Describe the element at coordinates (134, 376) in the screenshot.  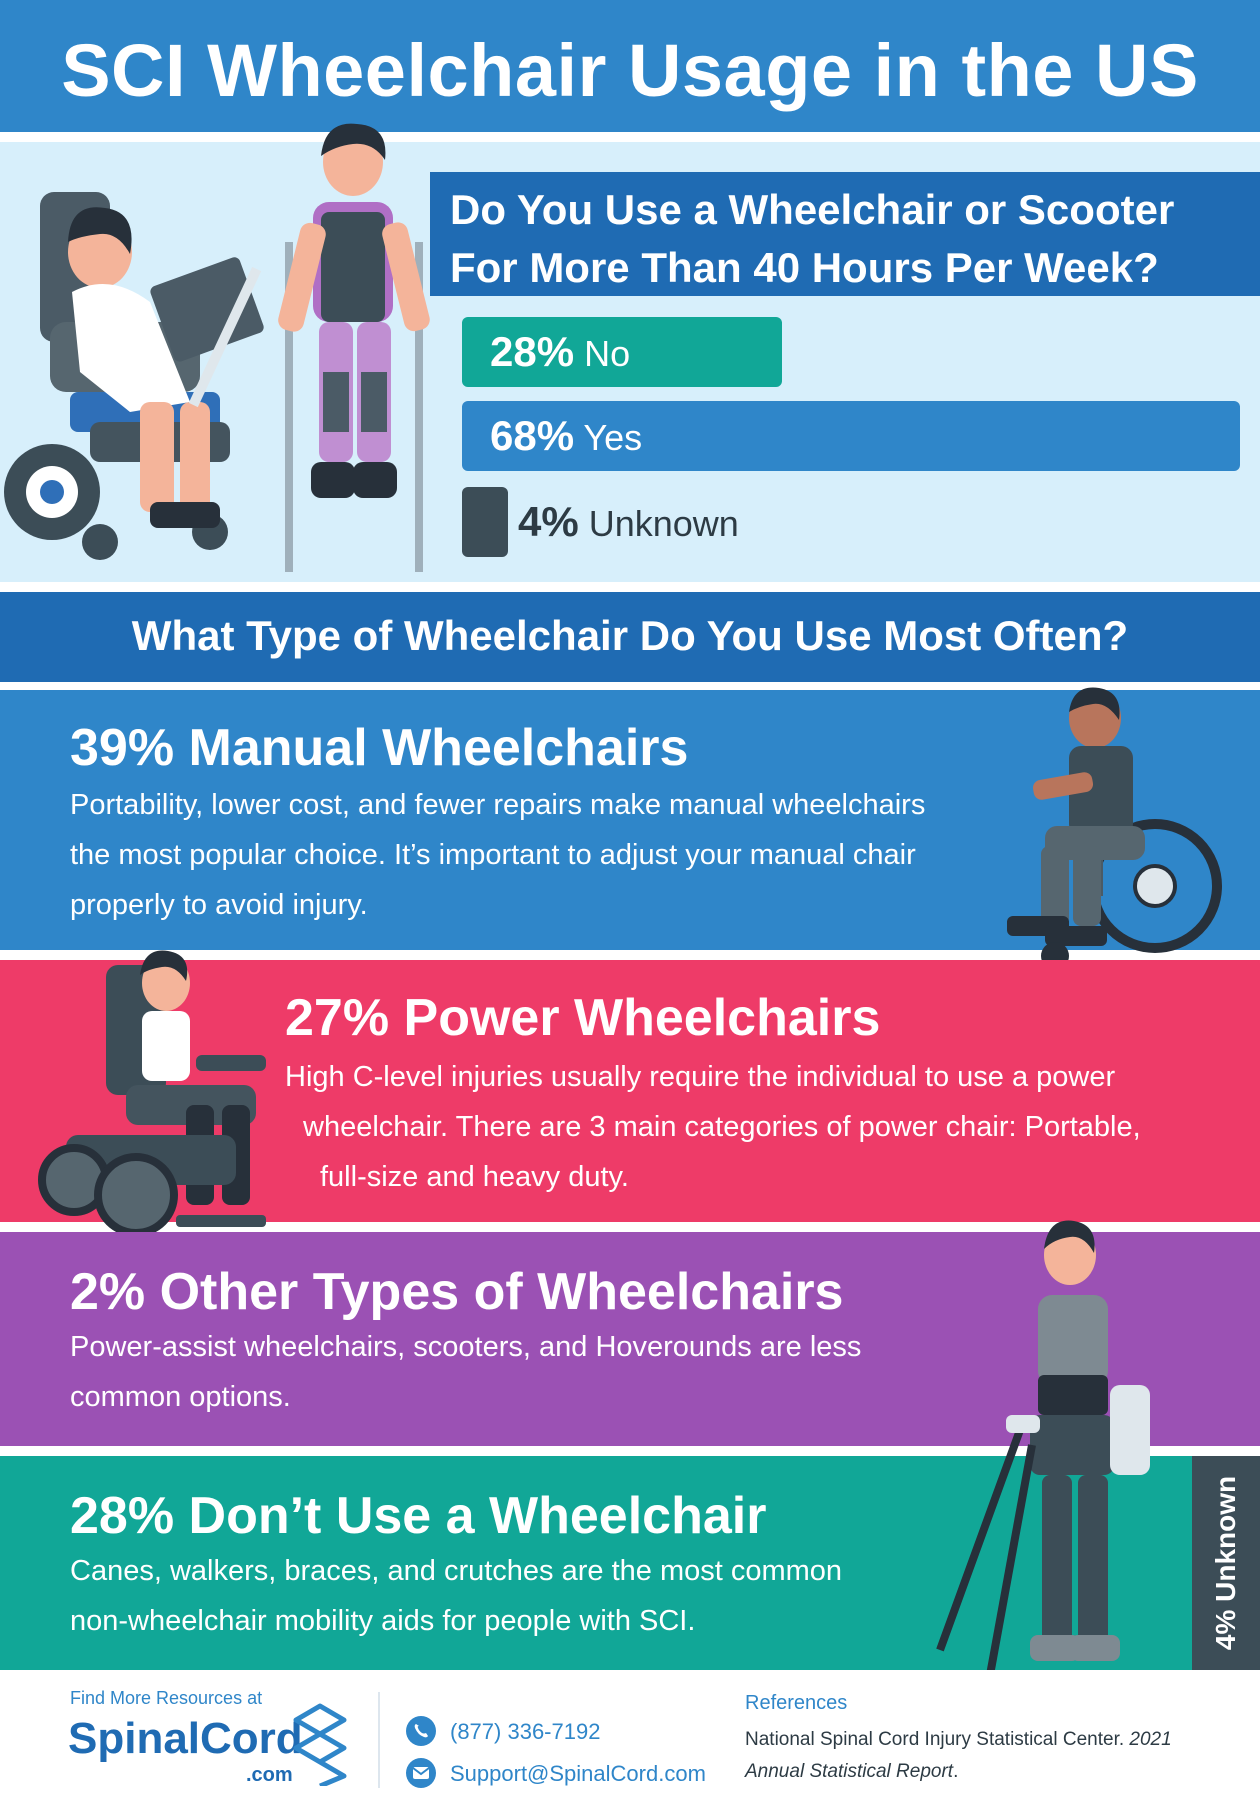
I see `woman-power-wheelchair-illustration` at that location.